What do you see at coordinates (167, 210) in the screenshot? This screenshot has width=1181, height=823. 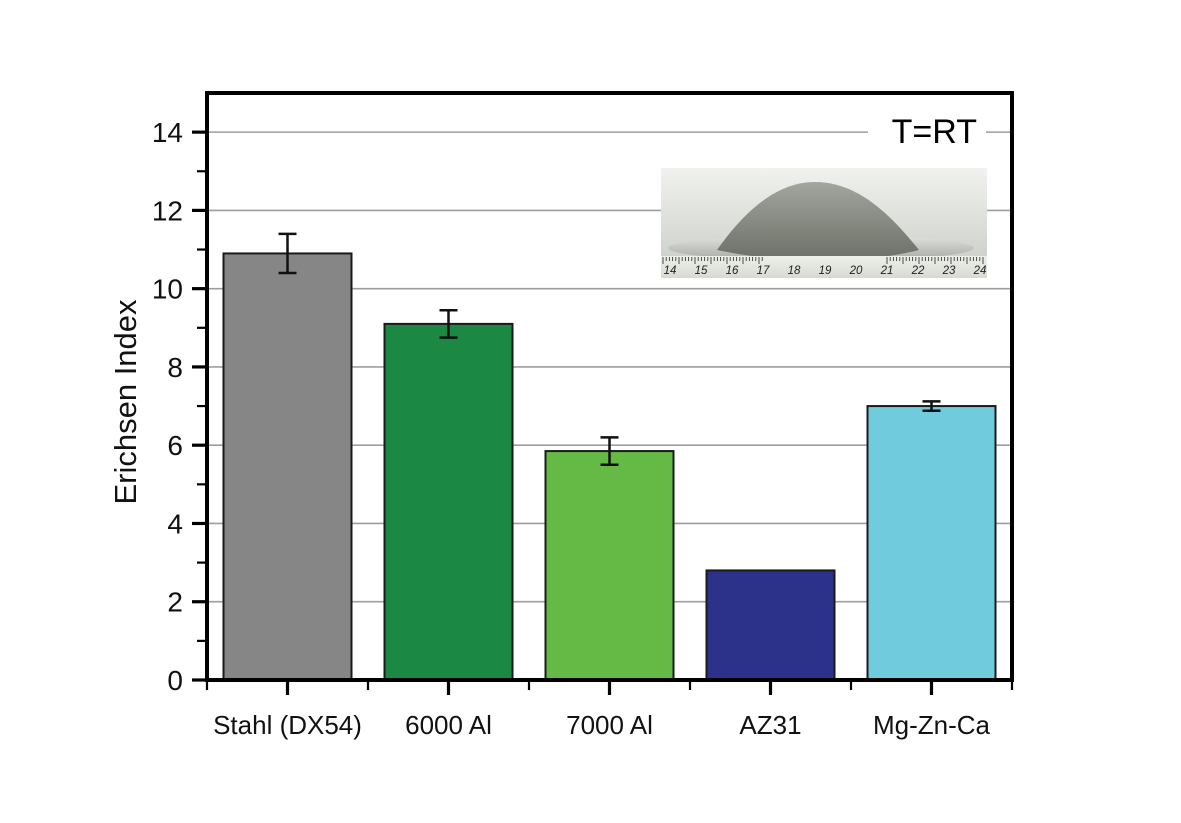 I see `y-tick-label: 12` at bounding box center [167, 210].